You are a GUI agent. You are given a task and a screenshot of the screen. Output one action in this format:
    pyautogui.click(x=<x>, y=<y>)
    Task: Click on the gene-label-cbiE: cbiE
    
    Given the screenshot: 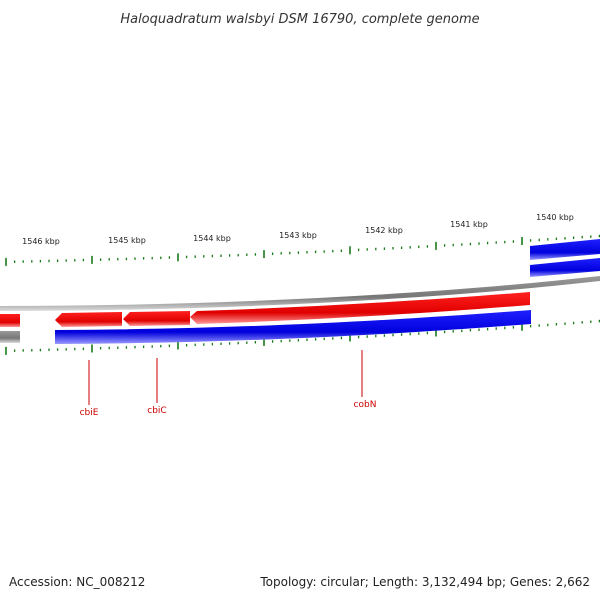 What is the action you would take?
    pyautogui.click(x=89, y=413)
    